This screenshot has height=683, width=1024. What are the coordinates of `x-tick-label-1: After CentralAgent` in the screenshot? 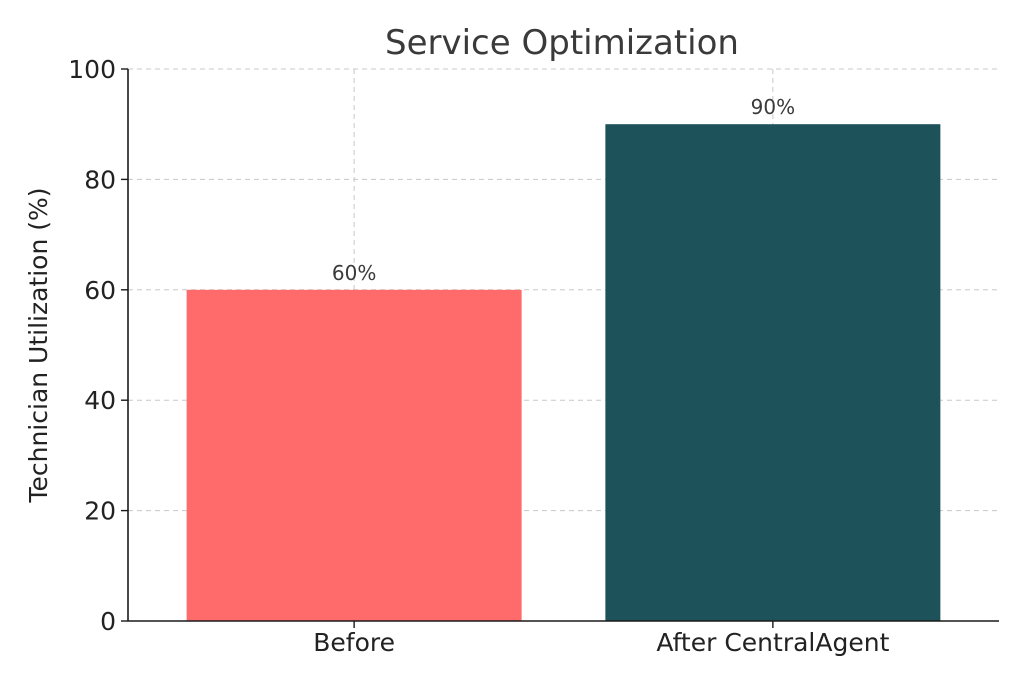 It's located at (772, 642).